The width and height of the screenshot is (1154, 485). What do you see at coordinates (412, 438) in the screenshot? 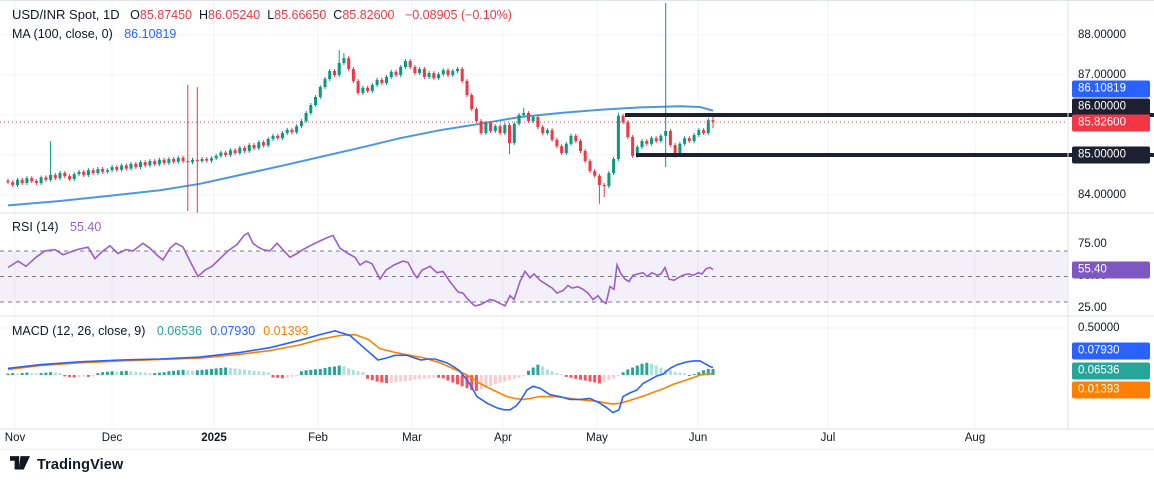
I see `time-axis-tick-label: Mar` at bounding box center [412, 438].